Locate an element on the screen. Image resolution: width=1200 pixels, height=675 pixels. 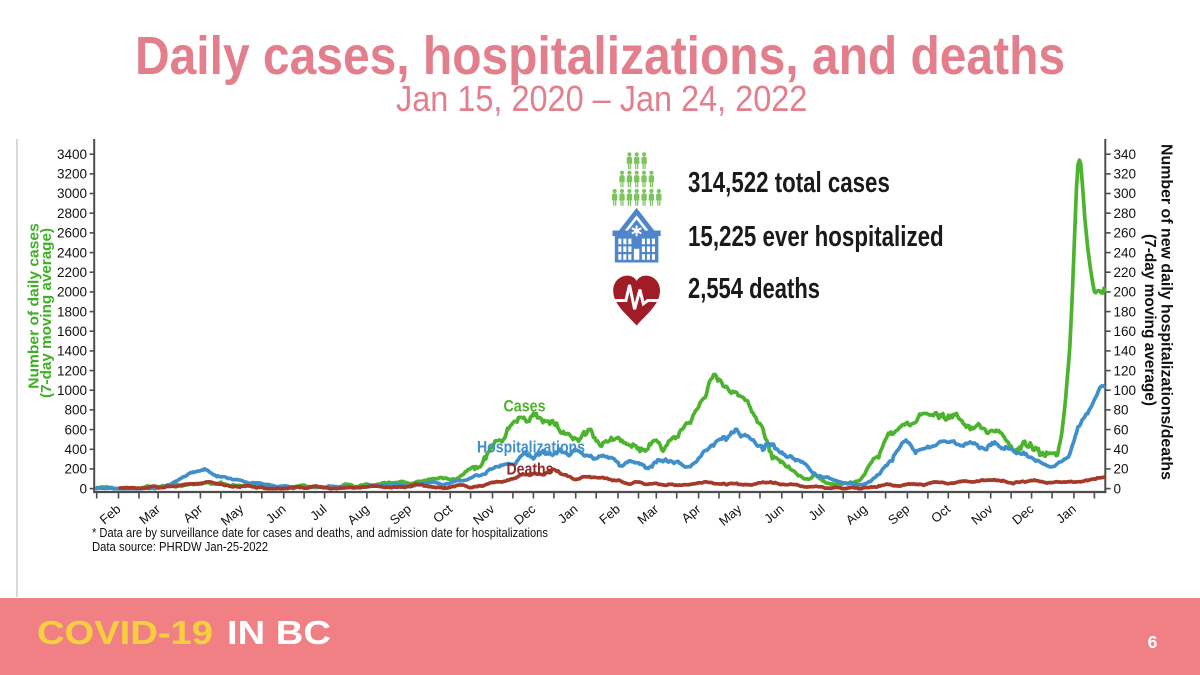
svg-text: 140 is located at coordinates (1125, 351).